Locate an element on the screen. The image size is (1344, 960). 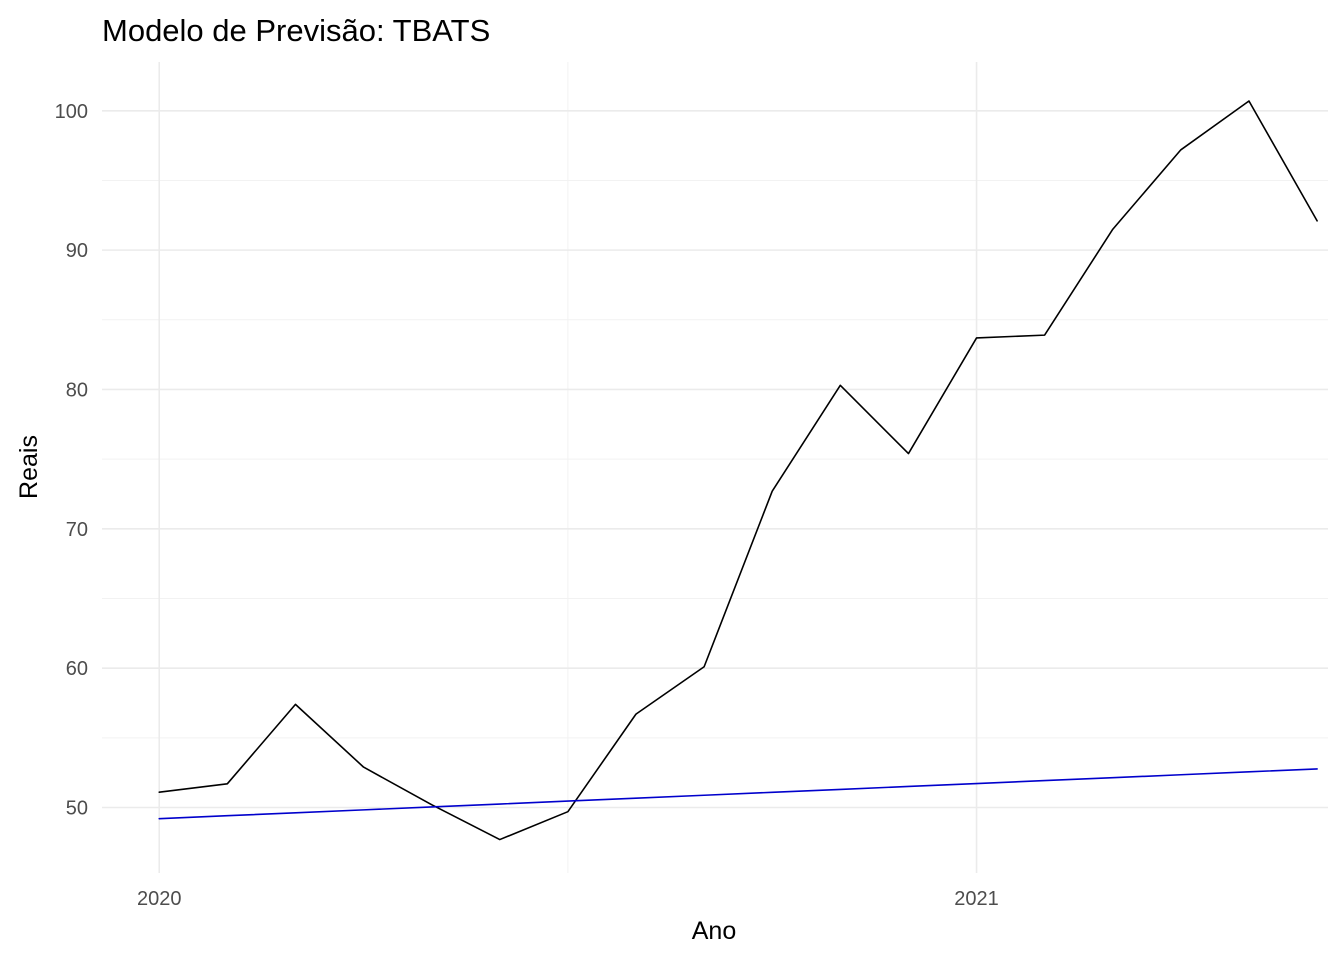
x-tick-label: 2020 is located at coordinates (159, 899).